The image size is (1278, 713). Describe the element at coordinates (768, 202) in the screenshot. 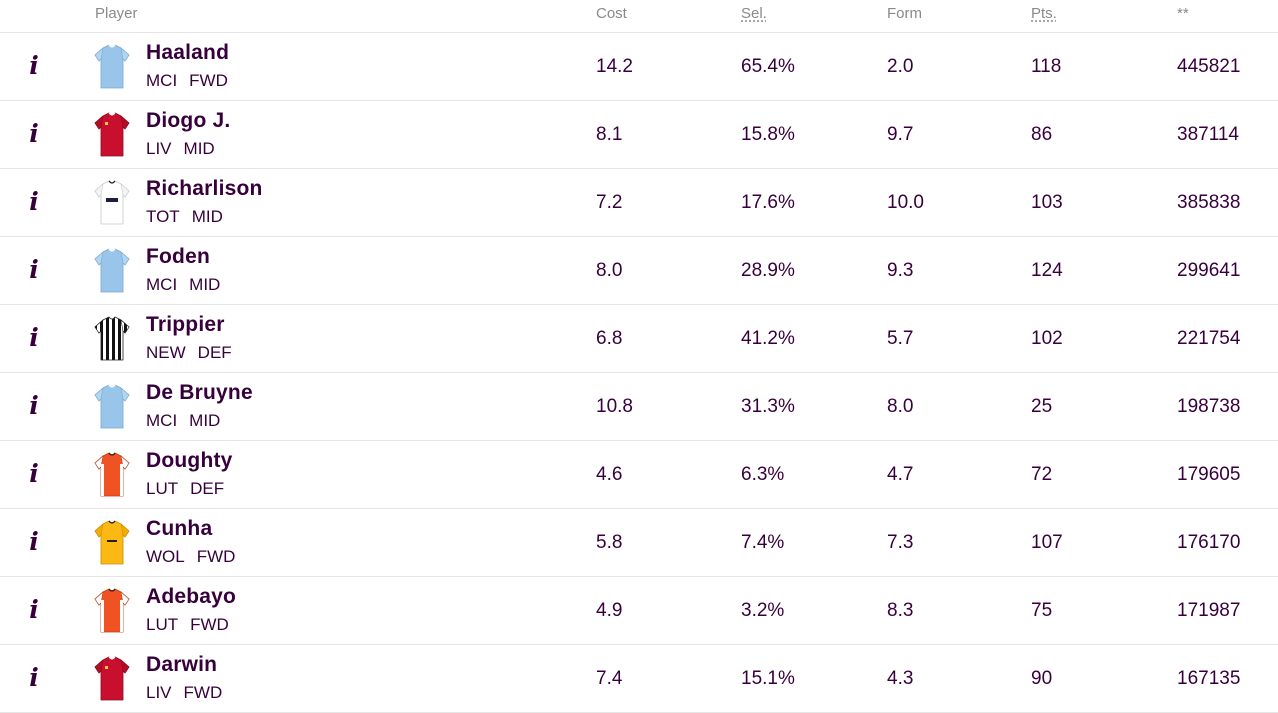

I see `selected-by-value: 17.6%` at that location.